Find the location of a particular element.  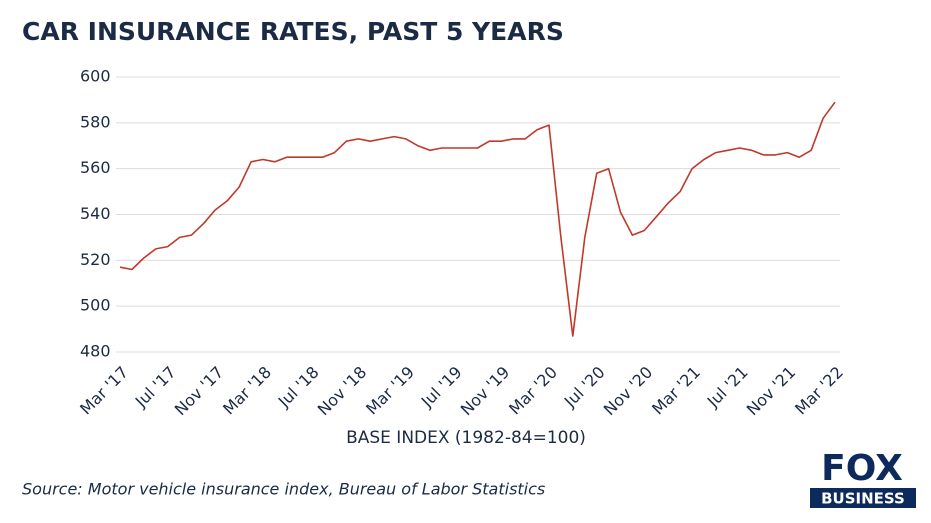

logo: FOX BUSINESS is located at coordinates (863, 478).